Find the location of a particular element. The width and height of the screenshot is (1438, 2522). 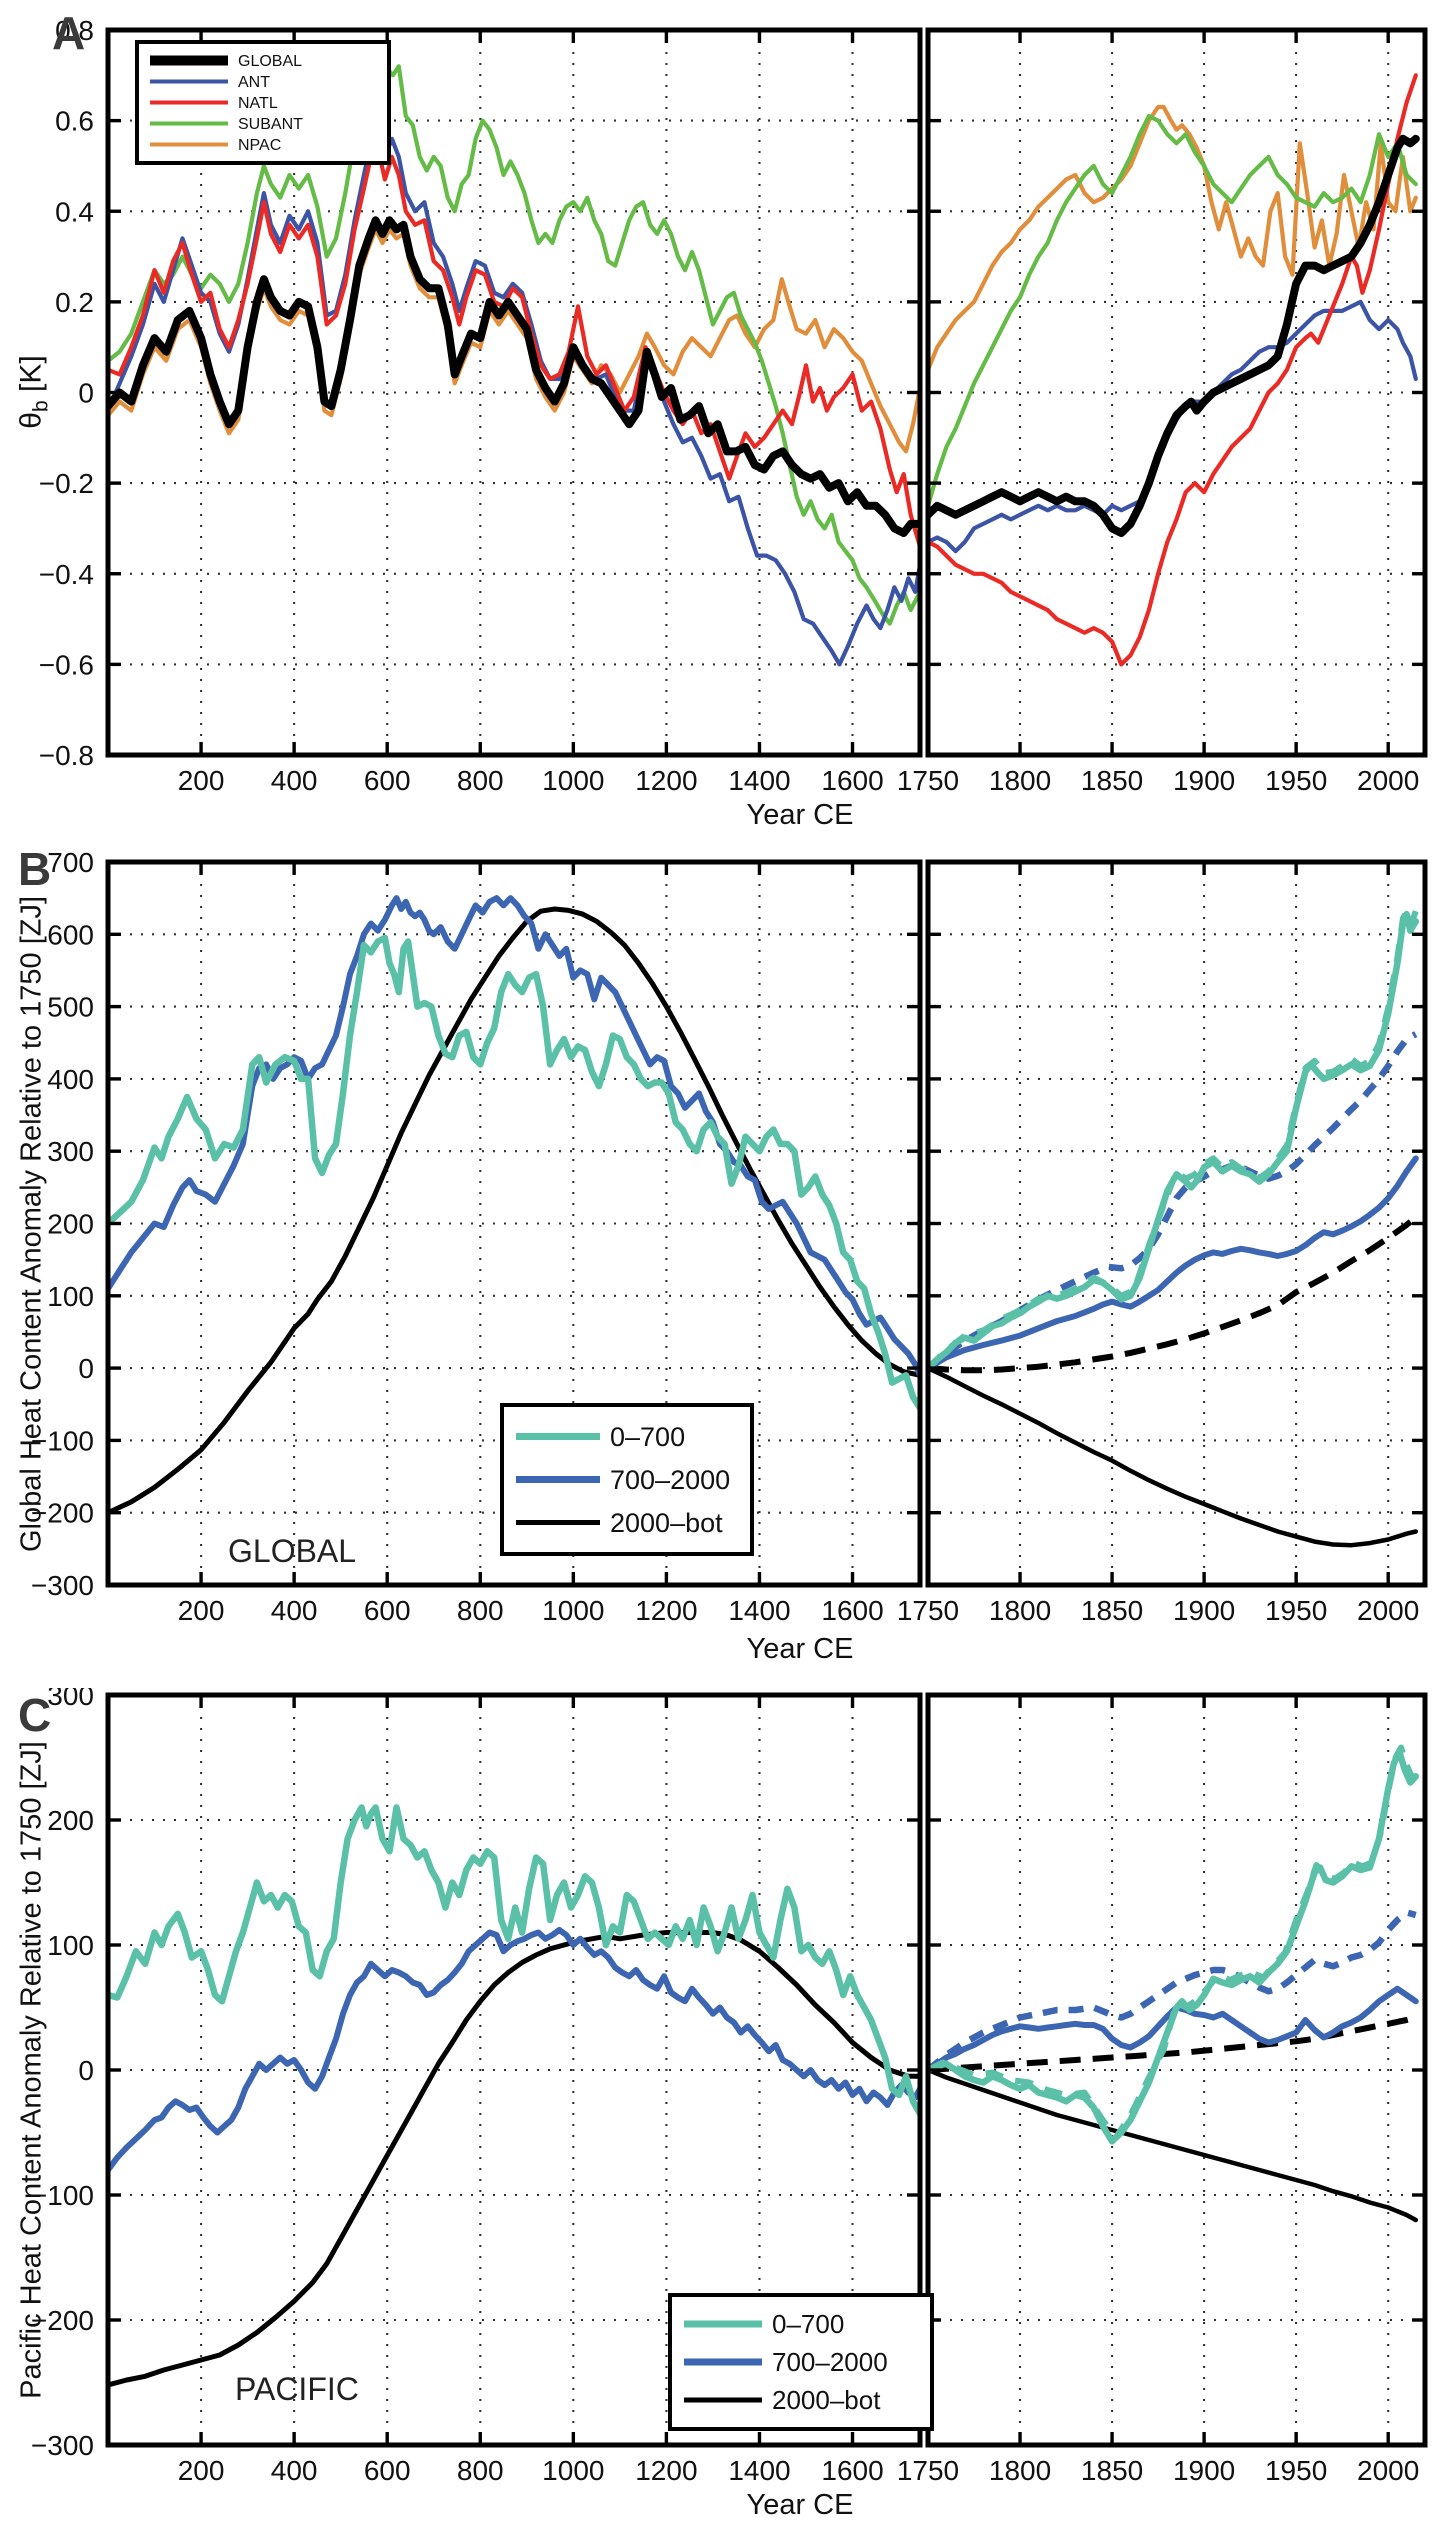

series-C-2000-bot-model-right is located at coordinates (1172, 2043).